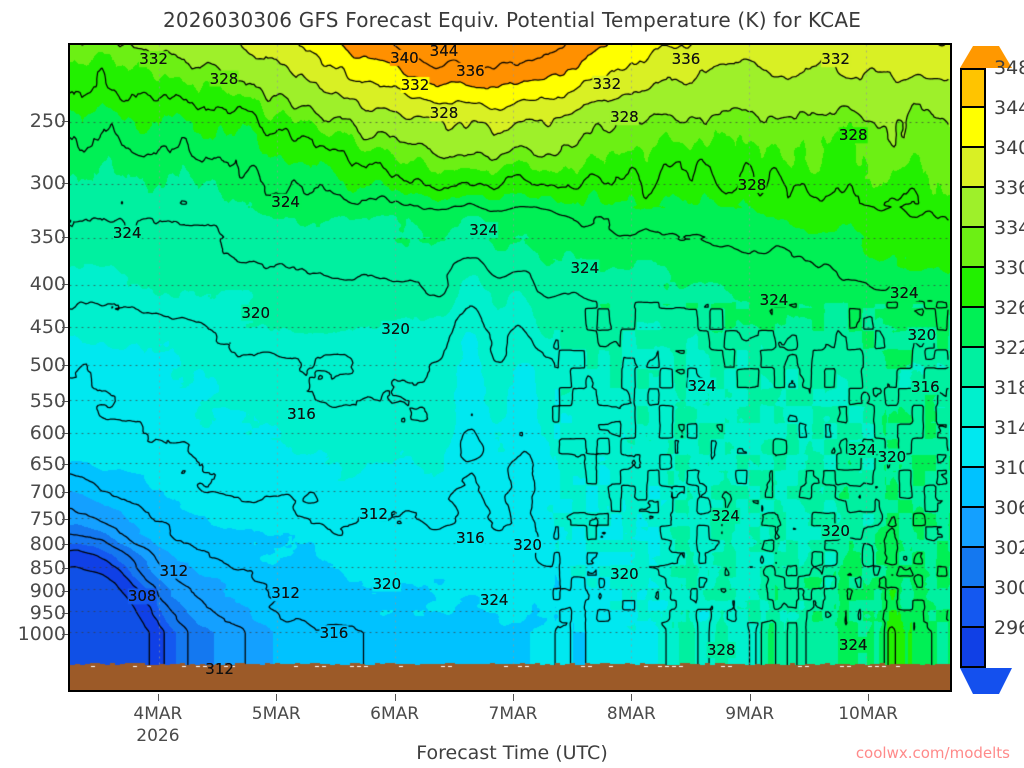  What do you see at coordinates (1009, 308) in the screenshot?
I see `colorbar-tick-label: 326` at bounding box center [1009, 308].